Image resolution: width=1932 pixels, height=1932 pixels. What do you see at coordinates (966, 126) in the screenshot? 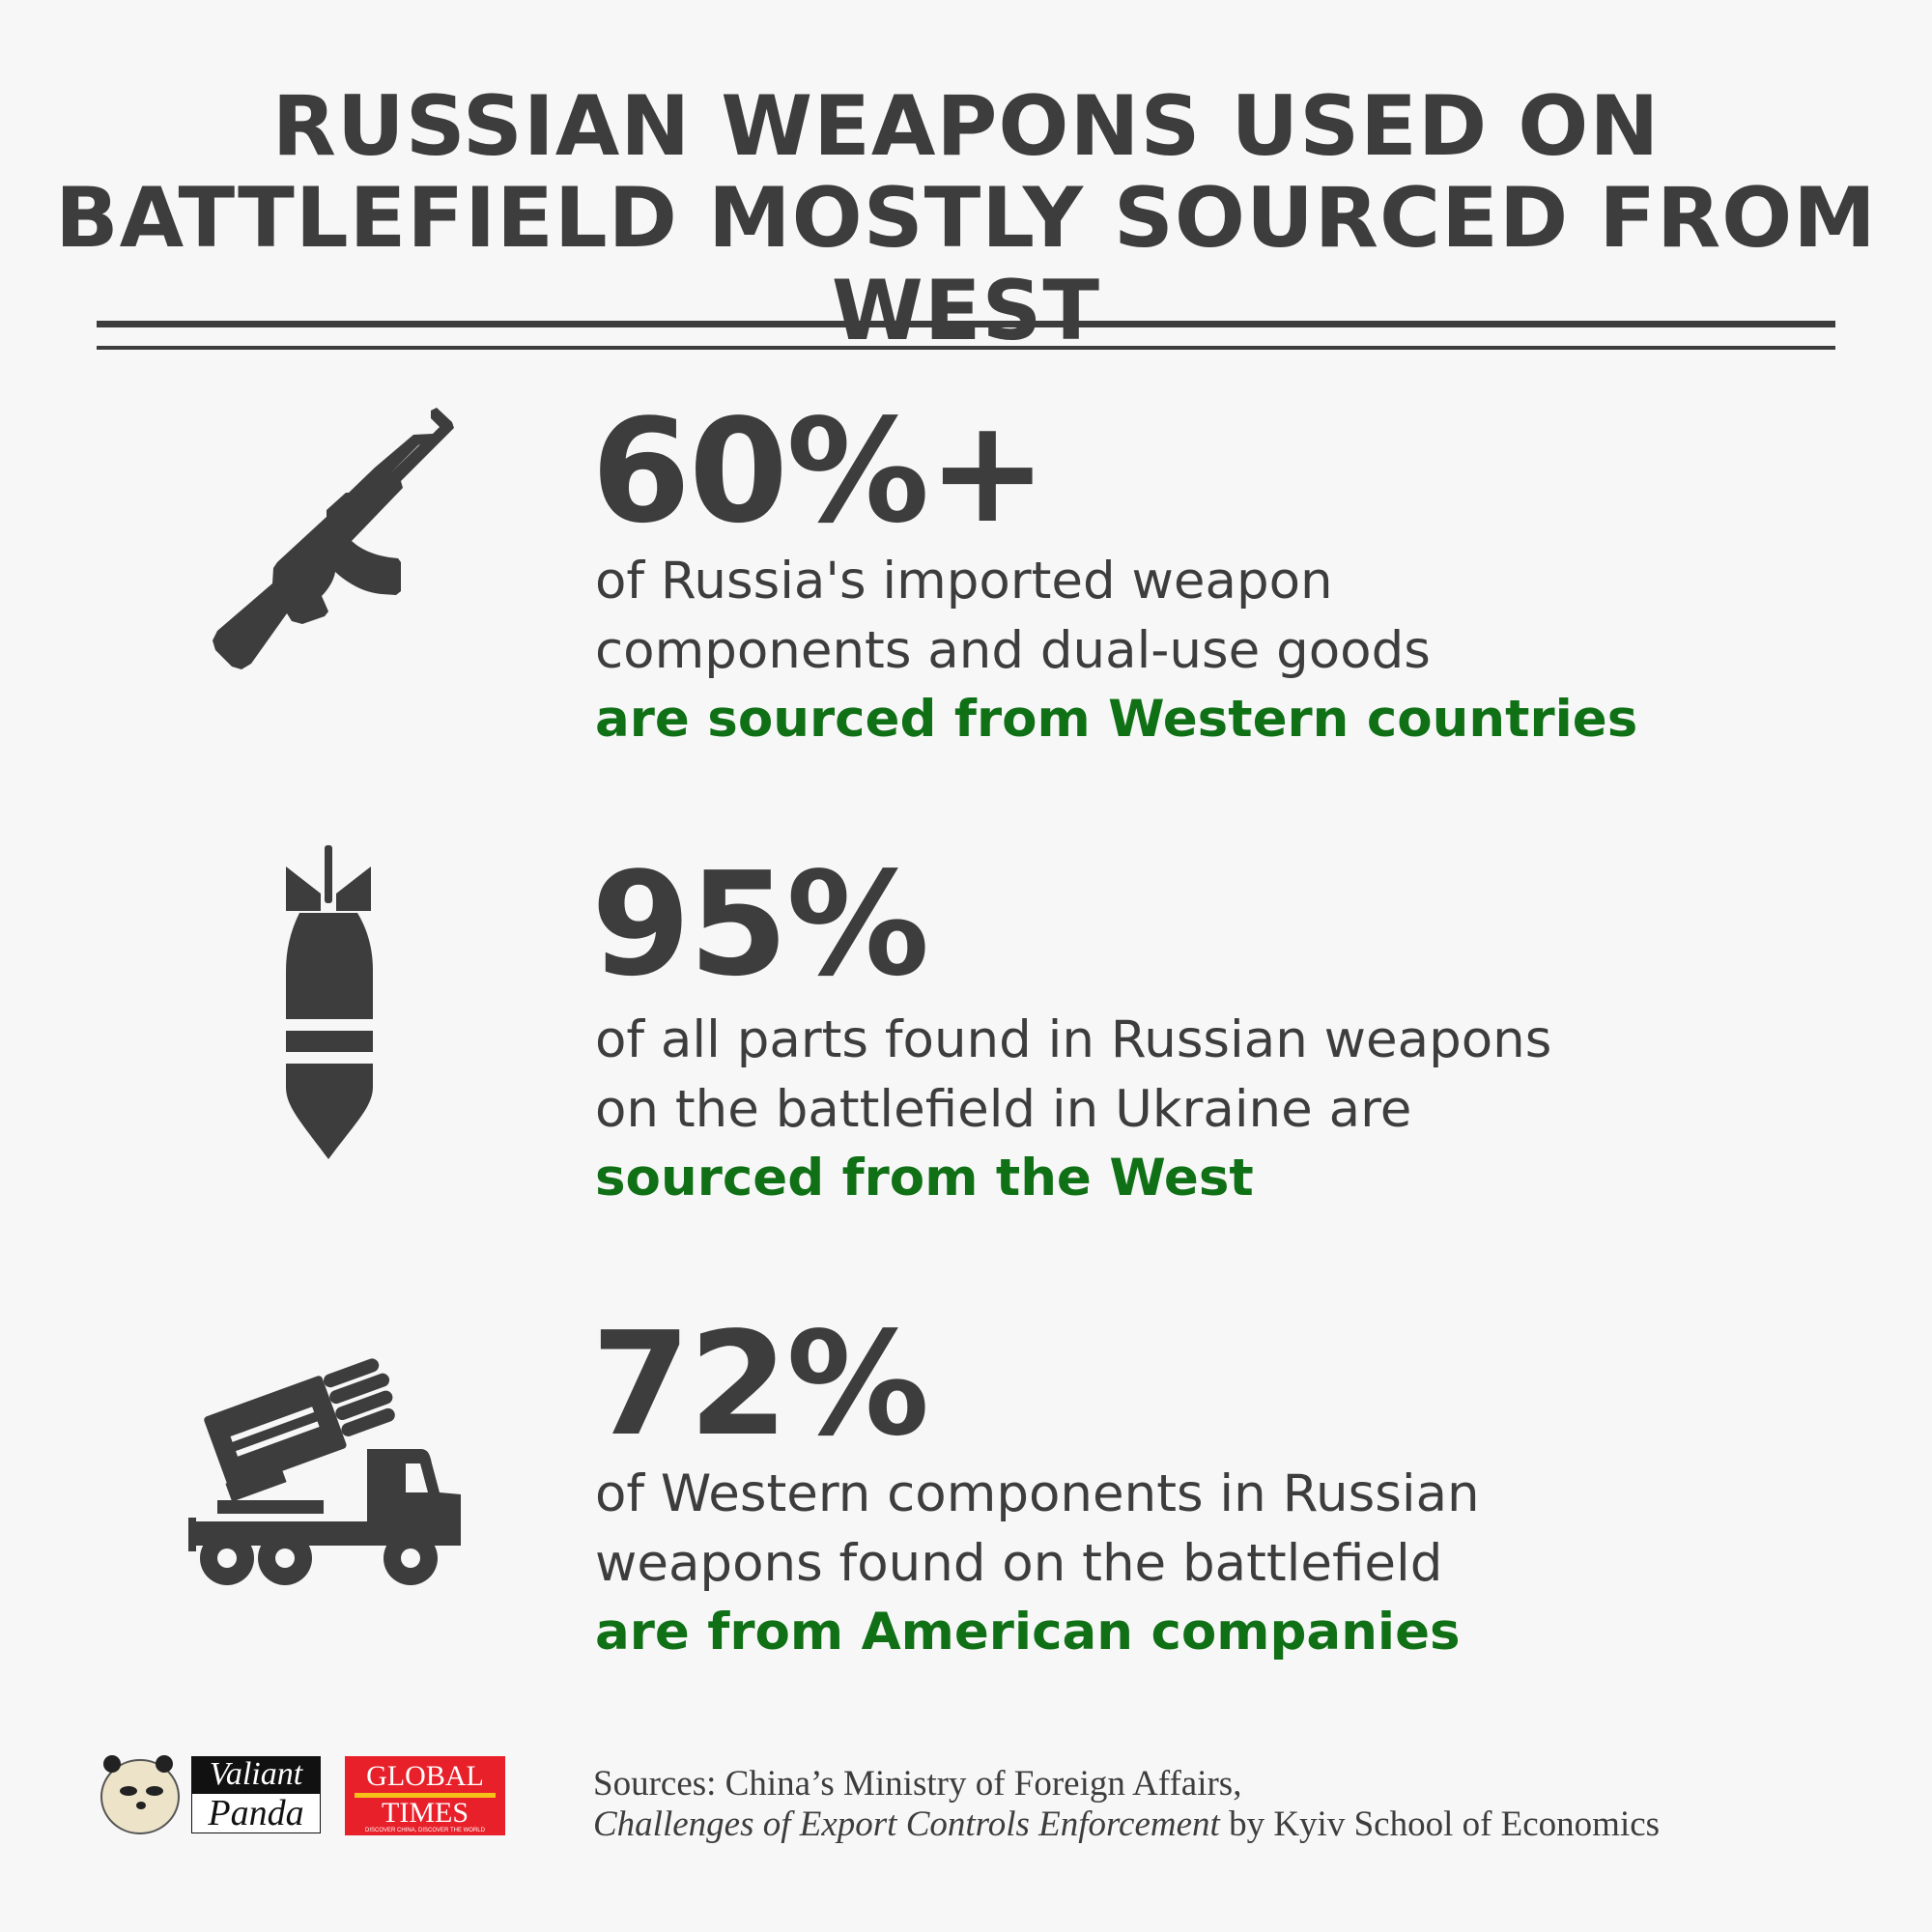
I see `title-line-1: RUSSIAN WEAPONS USED ON` at bounding box center [966, 126].